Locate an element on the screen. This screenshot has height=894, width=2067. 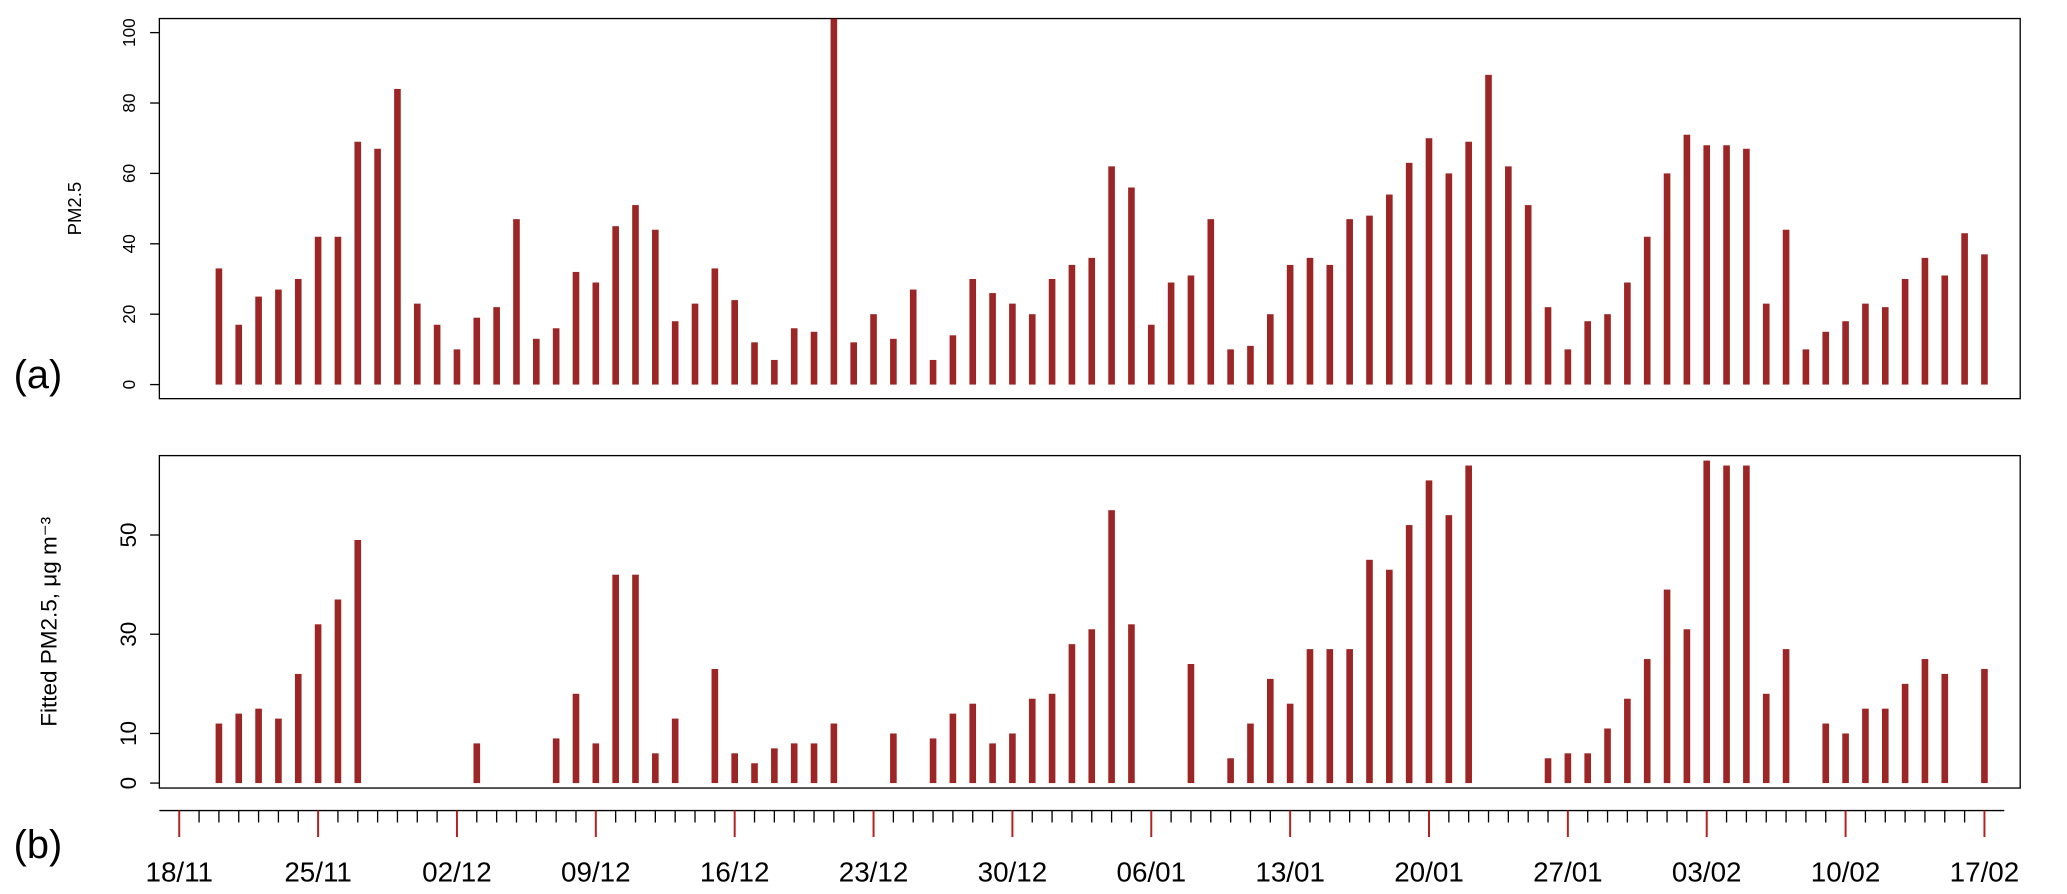
y-tick-label: 40 is located at coordinates (129, 243).